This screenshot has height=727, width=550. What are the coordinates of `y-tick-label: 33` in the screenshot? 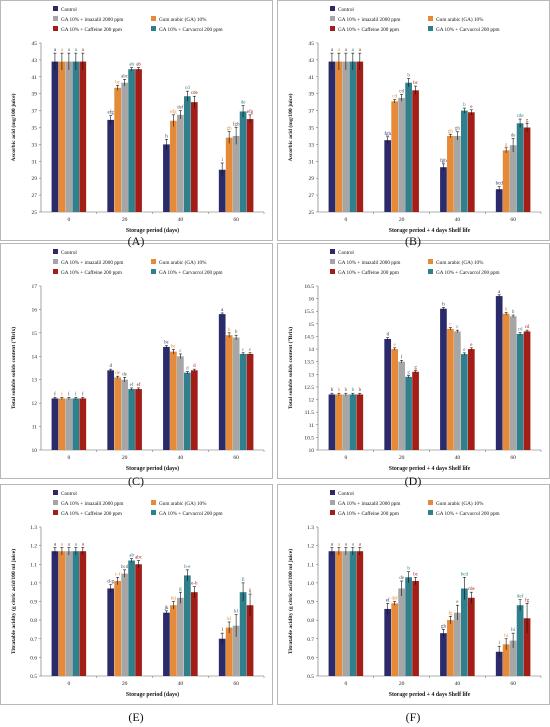 It's located at (312, 145).